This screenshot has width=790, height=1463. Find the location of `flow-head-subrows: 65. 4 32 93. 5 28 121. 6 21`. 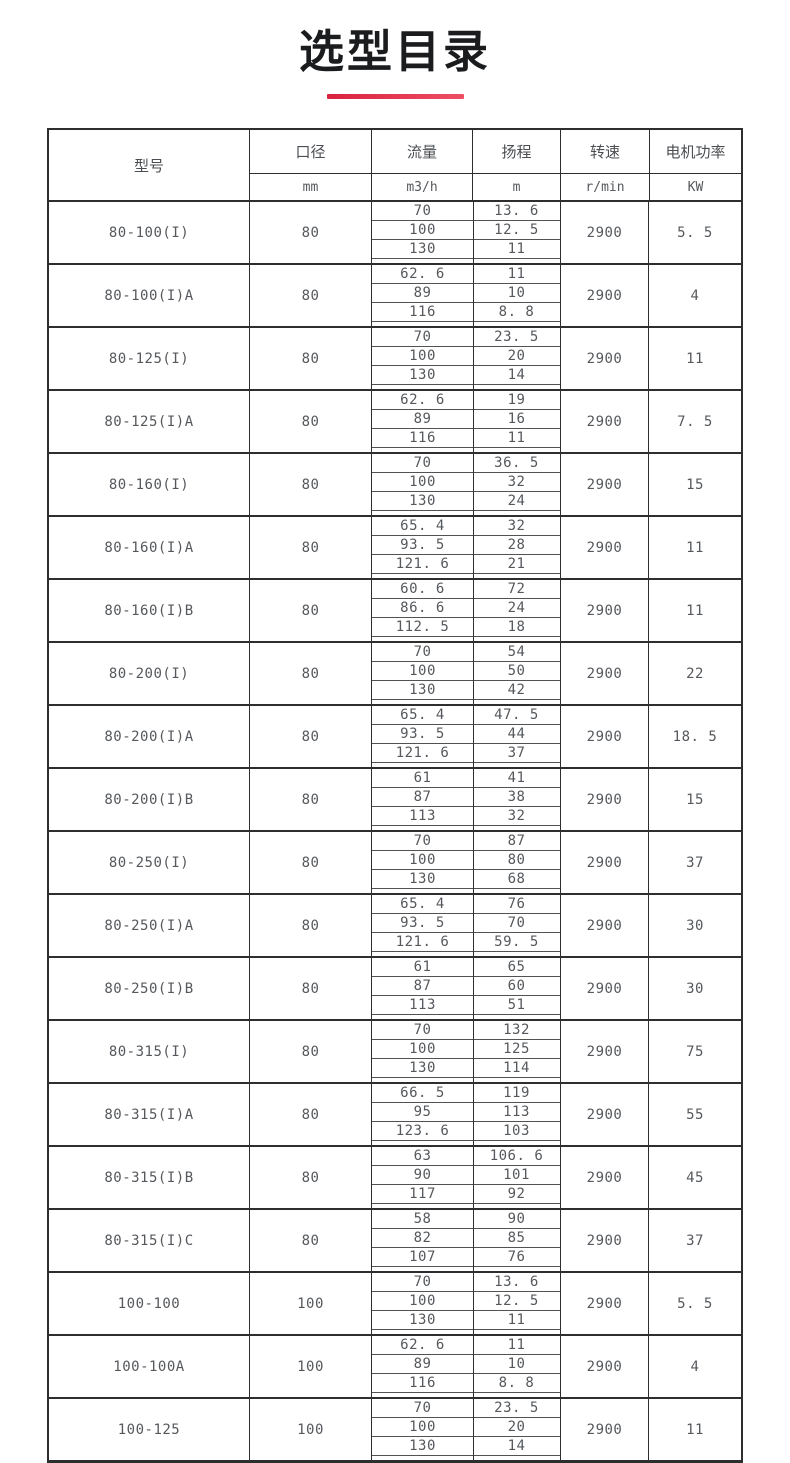

flow-head-subrows: 65. 4 32 93. 5 28 121. 6 21 is located at coordinates (466, 545).